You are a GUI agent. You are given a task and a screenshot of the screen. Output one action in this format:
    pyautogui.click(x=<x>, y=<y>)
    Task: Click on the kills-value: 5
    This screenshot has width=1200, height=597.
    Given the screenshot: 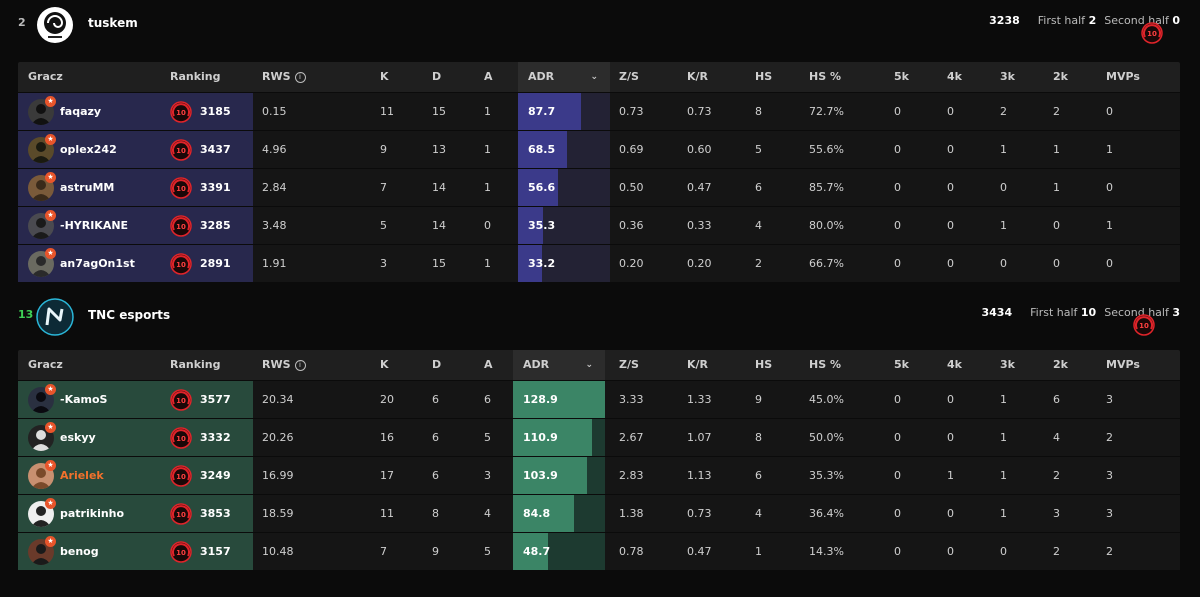 What is the action you would take?
    pyautogui.click(x=383, y=225)
    